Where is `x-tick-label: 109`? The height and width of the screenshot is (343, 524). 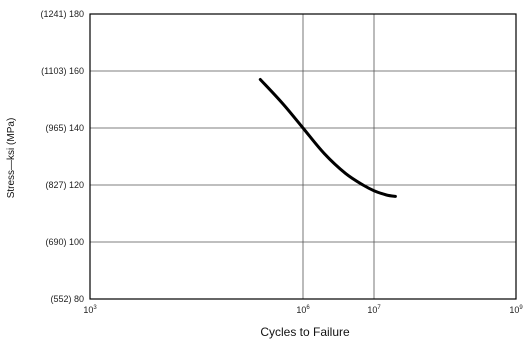 x-tick-label: 109 is located at coordinates (516, 310).